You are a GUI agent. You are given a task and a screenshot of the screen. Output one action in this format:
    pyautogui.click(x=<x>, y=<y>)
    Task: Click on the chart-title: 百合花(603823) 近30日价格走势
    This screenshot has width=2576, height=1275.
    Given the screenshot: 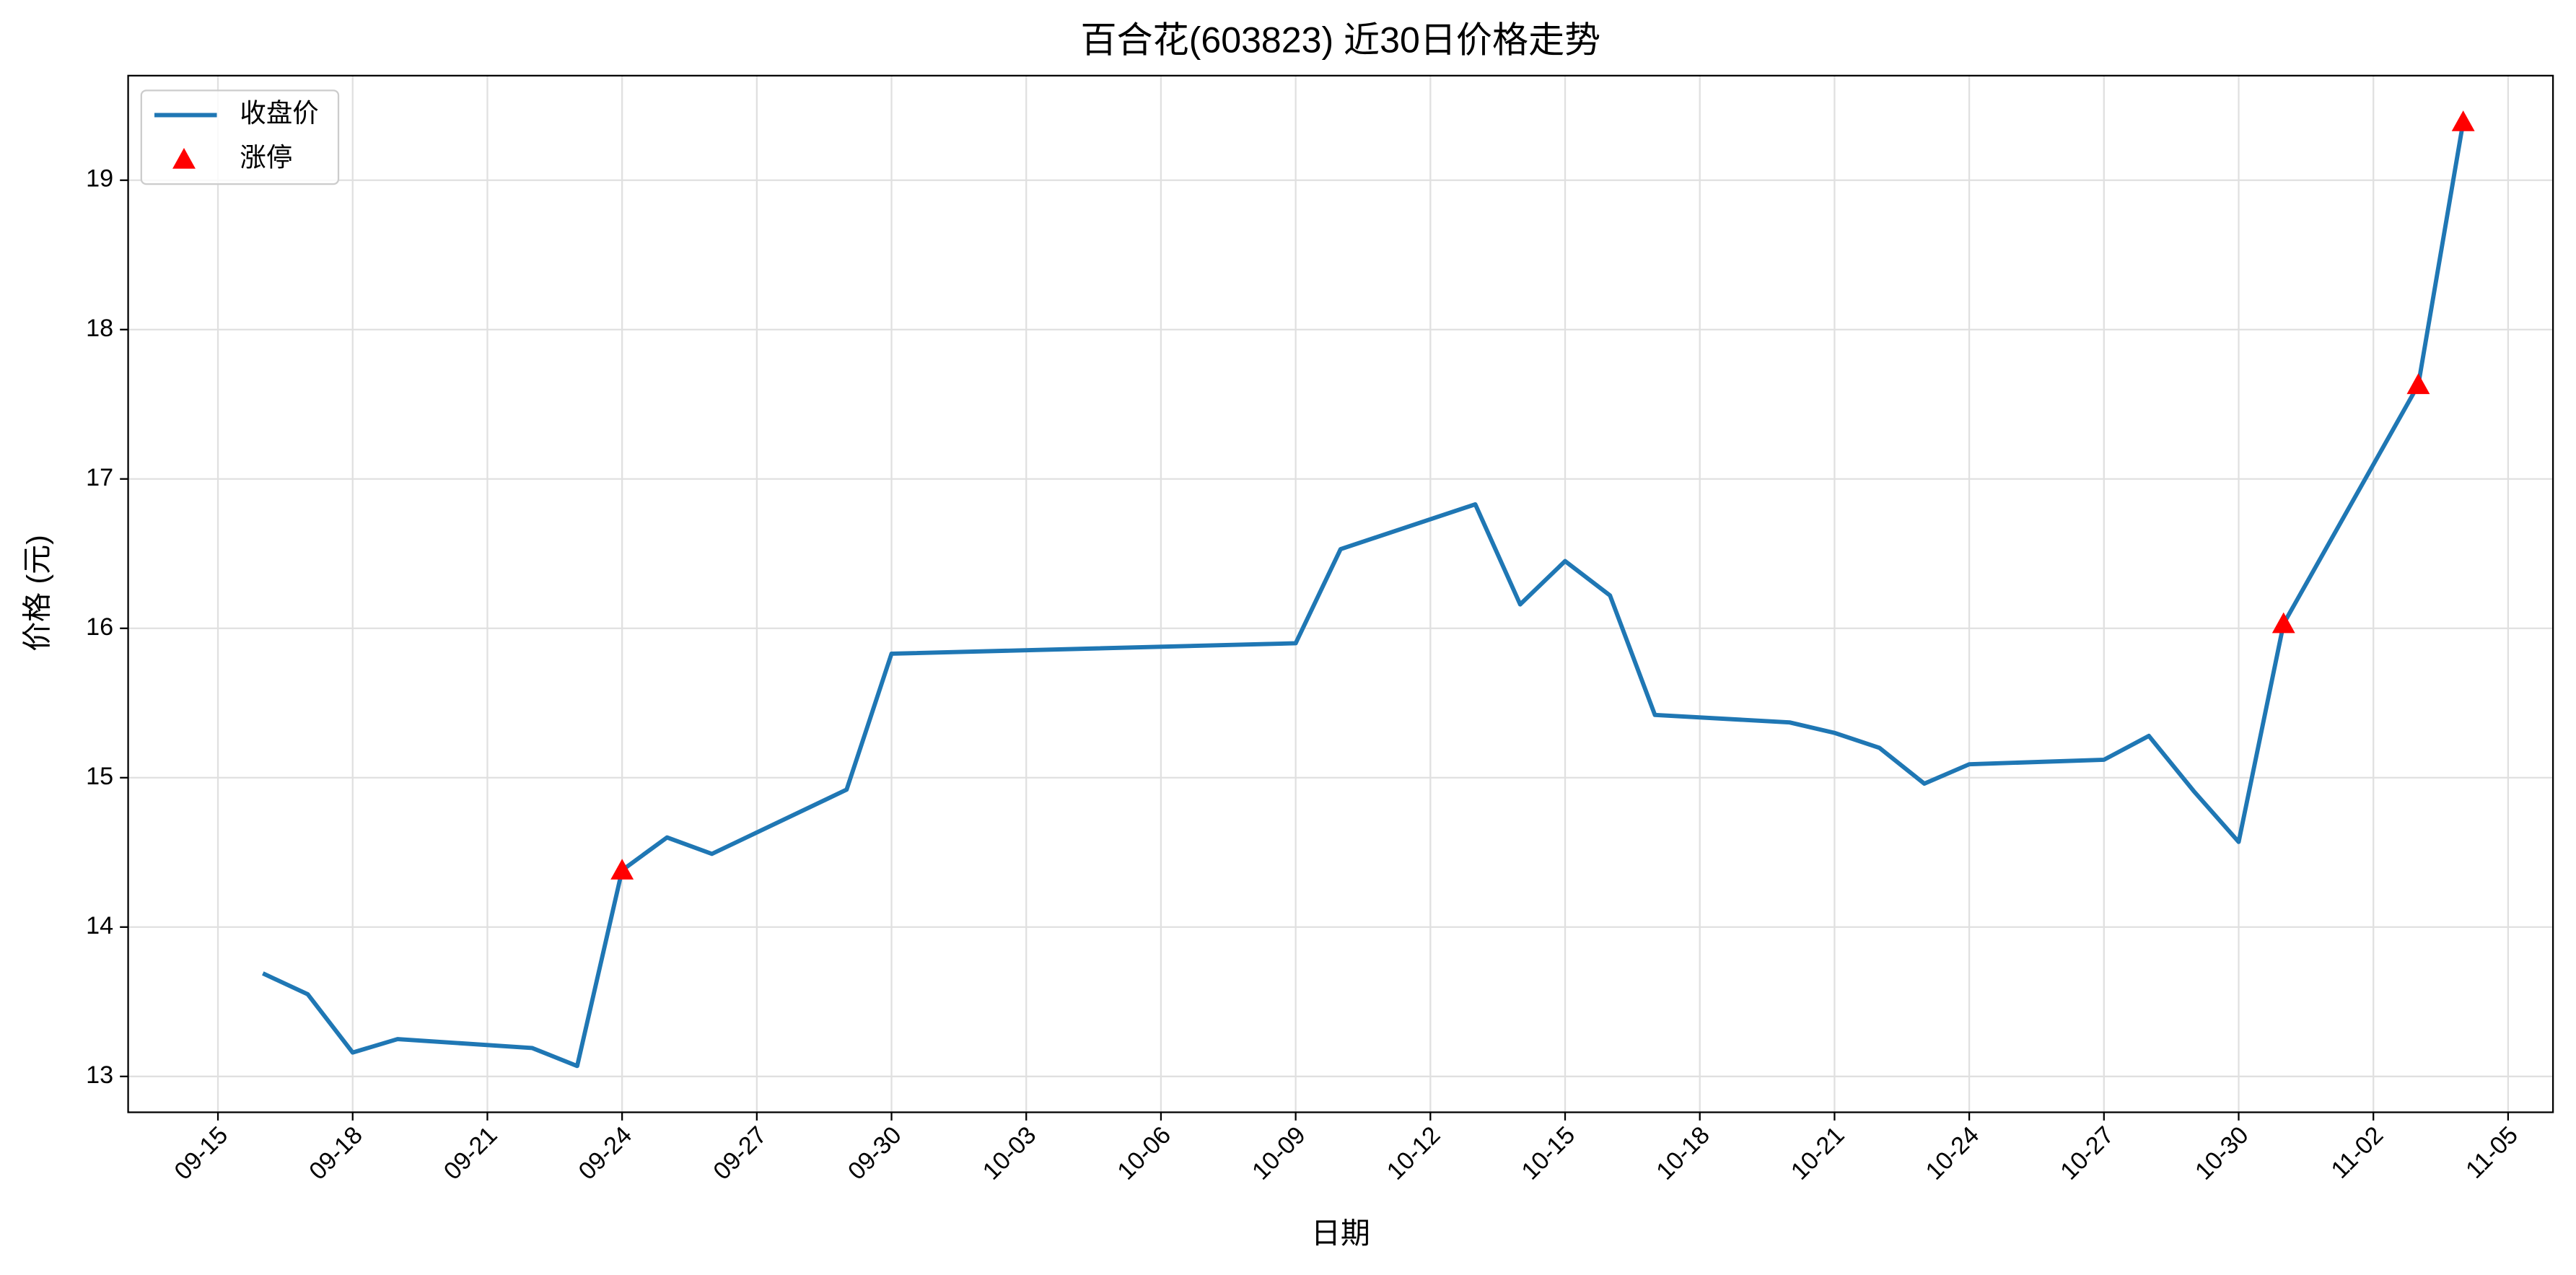 What is the action you would take?
    pyautogui.click(x=1340, y=41)
    